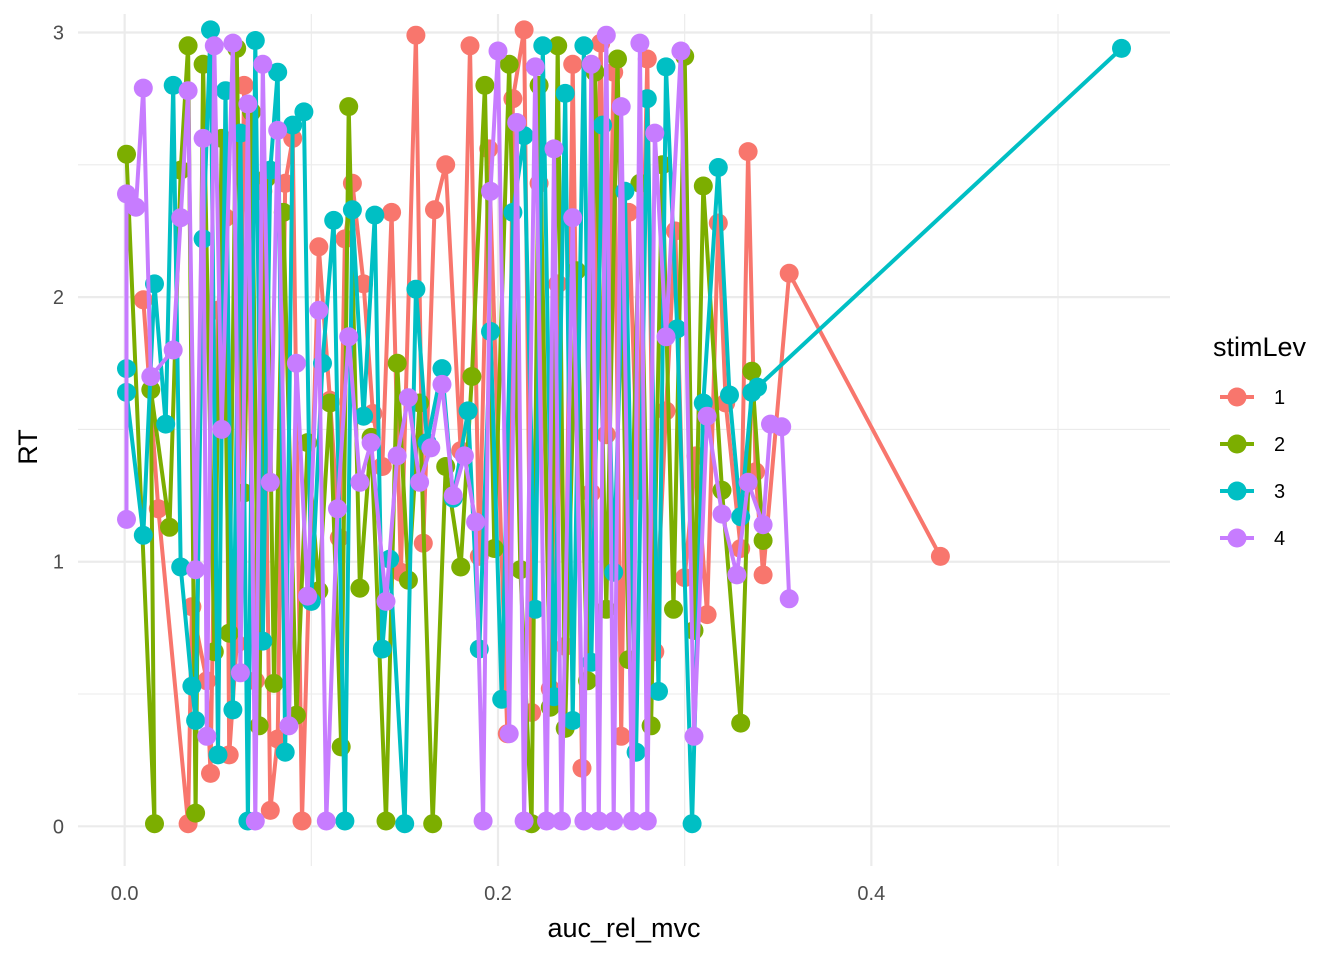 The image size is (1344, 960). Describe the element at coordinates (1279, 492) in the screenshot. I see `legend-label: 3` at that location.